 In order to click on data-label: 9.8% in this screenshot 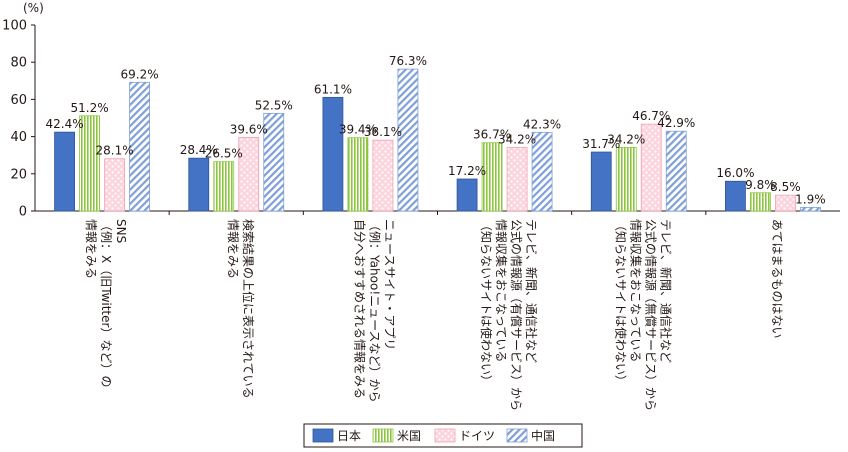, I will do `click(760, 185)`.